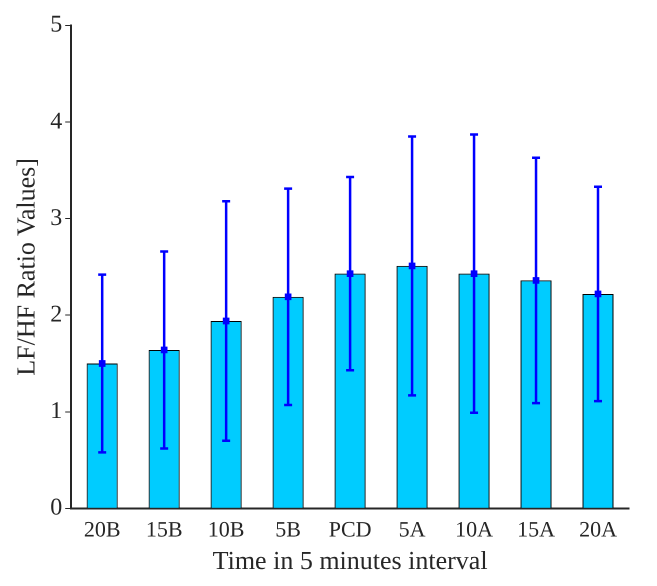  What do you see at coordinates (412, 529) in the screenshot?
I see `x-tick-label: 5A` at bounding box center [412, 529].